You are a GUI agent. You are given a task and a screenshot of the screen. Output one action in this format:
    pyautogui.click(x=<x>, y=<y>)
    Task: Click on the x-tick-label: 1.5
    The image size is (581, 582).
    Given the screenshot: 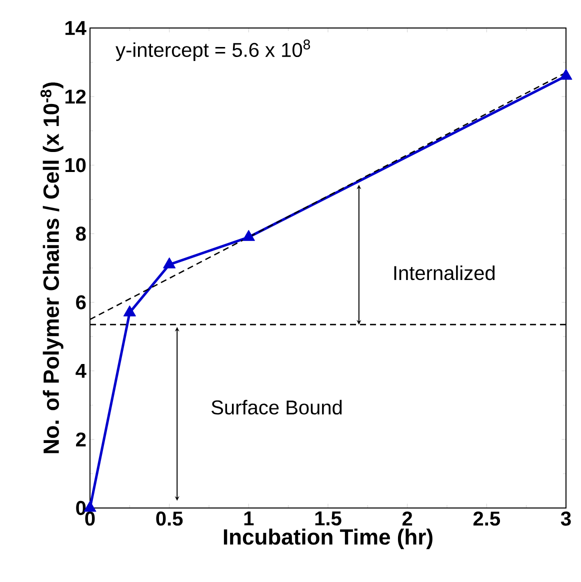 What is the action you would take?
    pyautogui.click(x=328, y=519)
    